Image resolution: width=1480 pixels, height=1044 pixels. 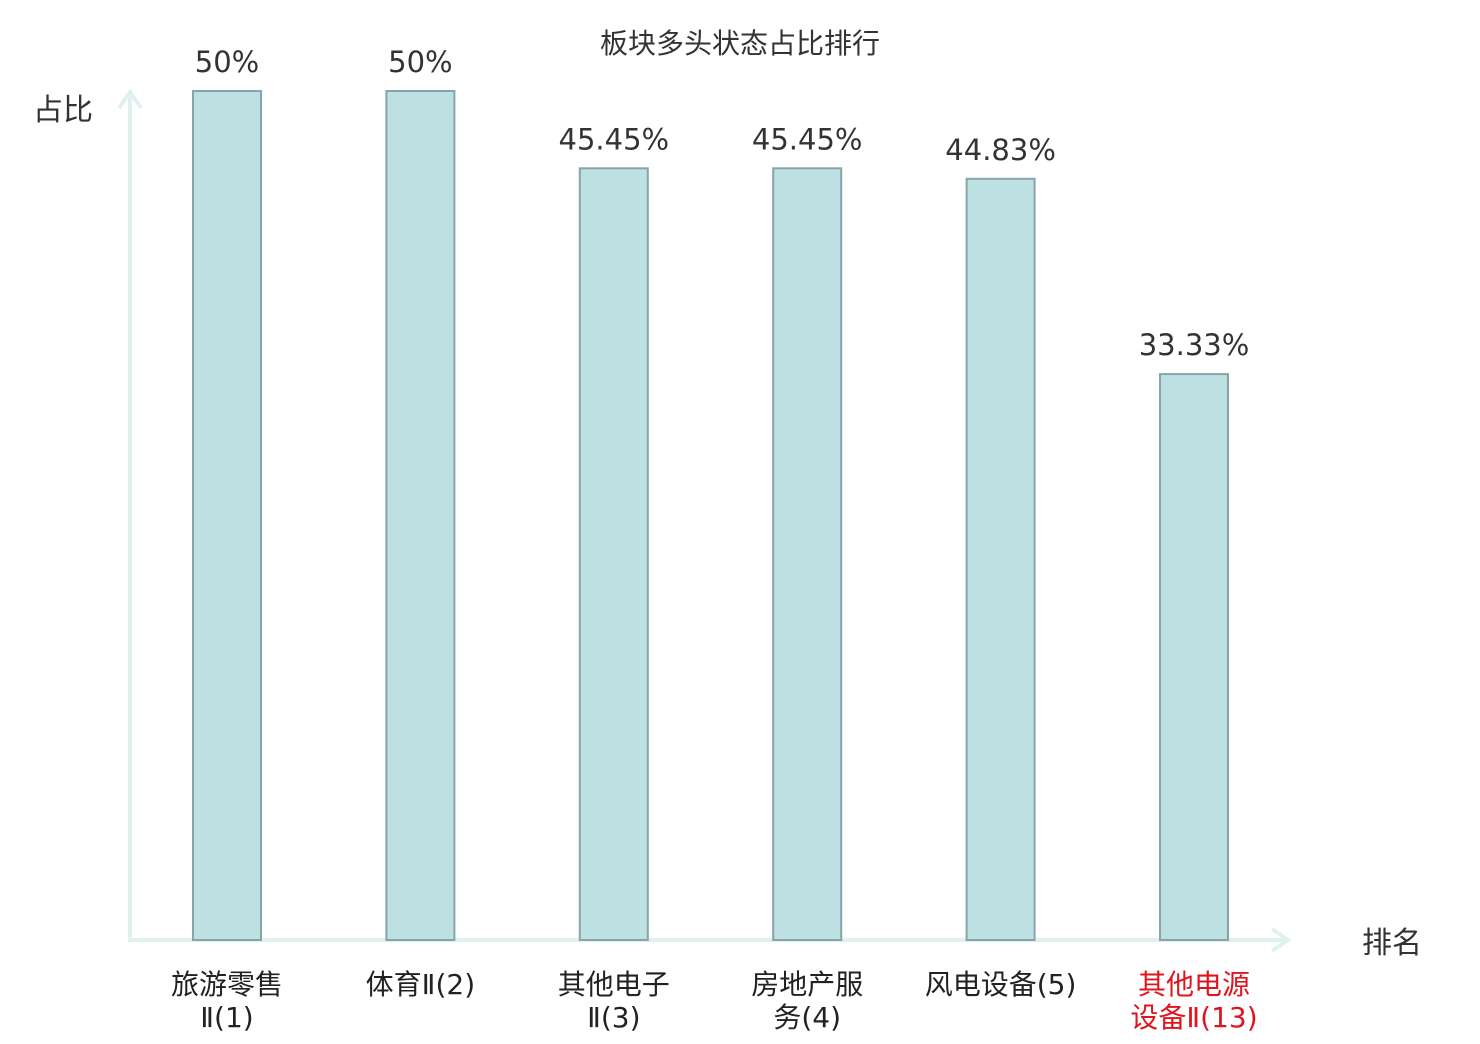 What do you see at coordinates (226, 1017) in the screenshot?
I see `category-label-1-line-2: Ⅱ(1)` at bounding box center [226, 1017].